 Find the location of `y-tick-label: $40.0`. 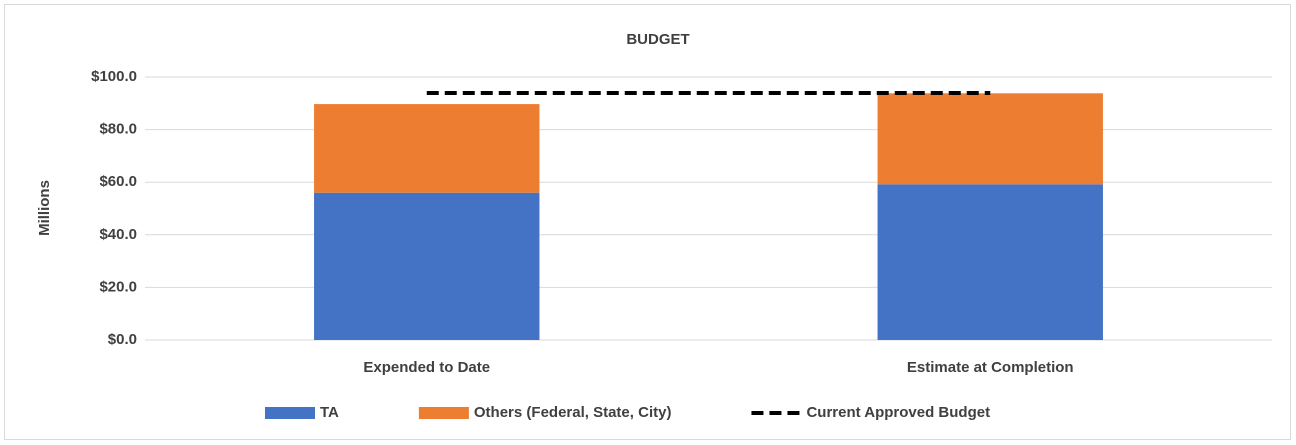

y-tick-label: $40.0 is located at coordinates (118, 234).